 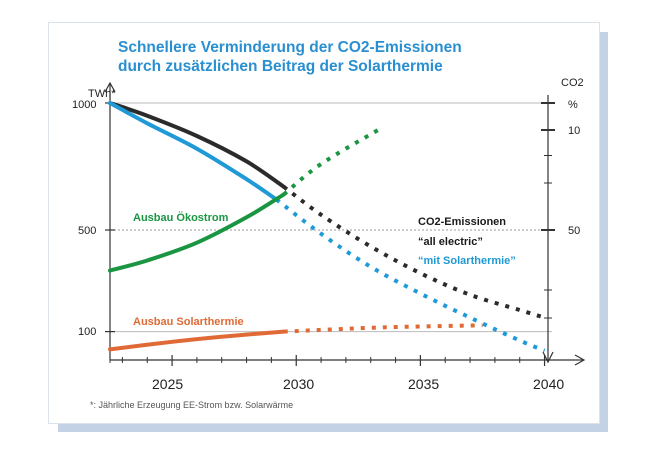 I want to click on y-tick-left-500: 500, so click(x=87, y=231).